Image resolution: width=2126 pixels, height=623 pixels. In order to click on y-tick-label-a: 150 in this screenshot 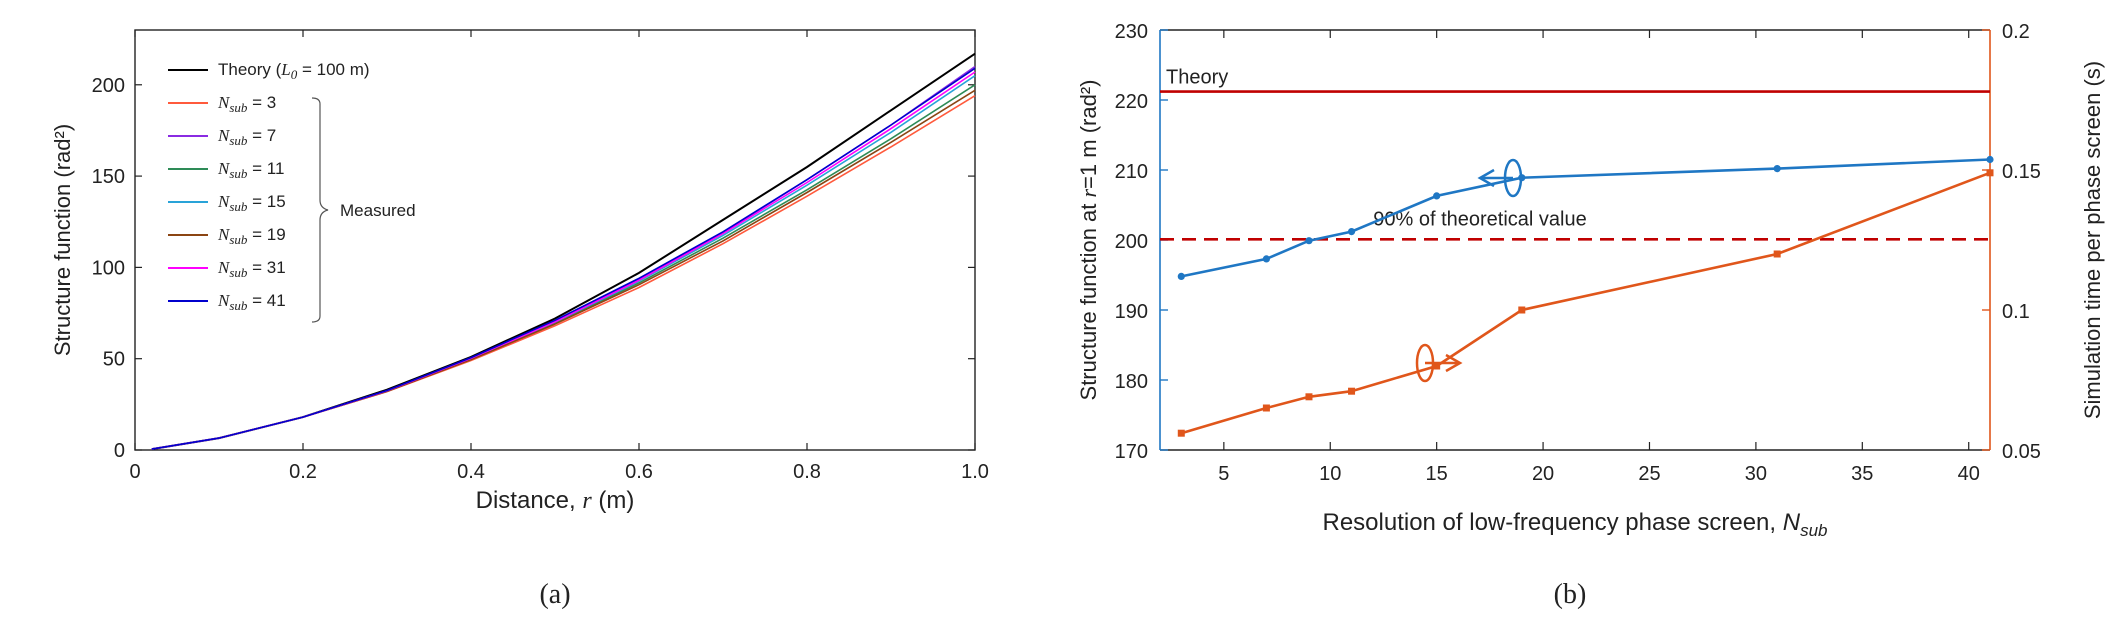, I will do `click(108, 177)`.